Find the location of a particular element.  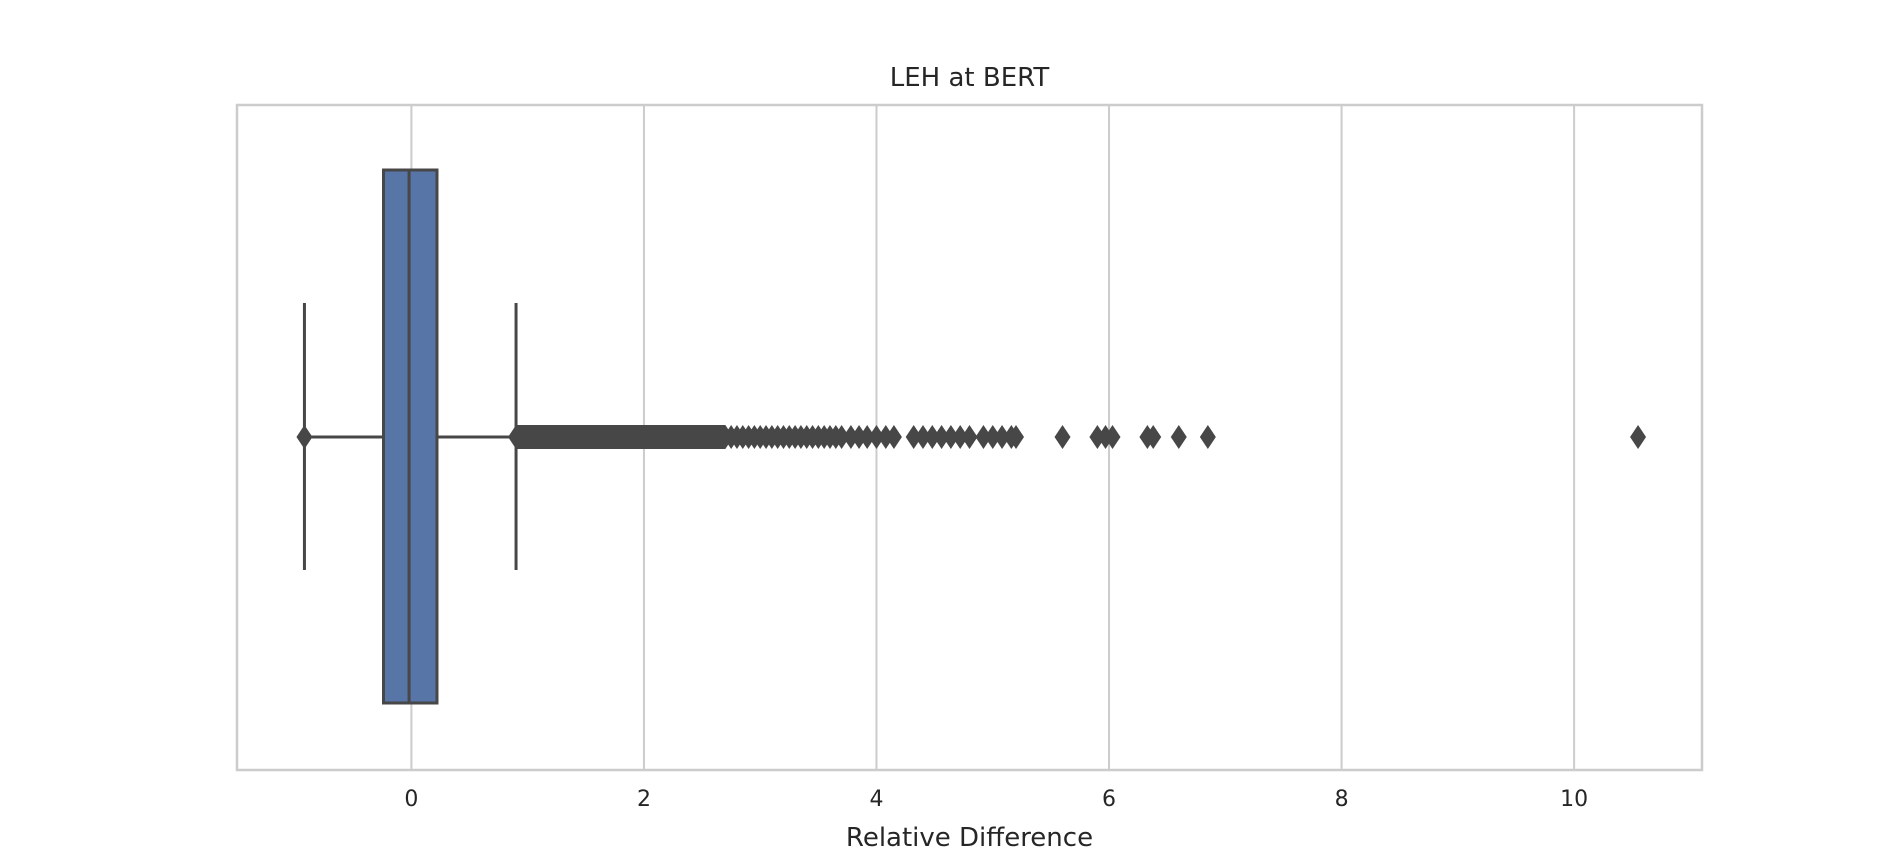

x-tick-labels: 0 2 4 6 8 10 is located at coordinates (996, 799).